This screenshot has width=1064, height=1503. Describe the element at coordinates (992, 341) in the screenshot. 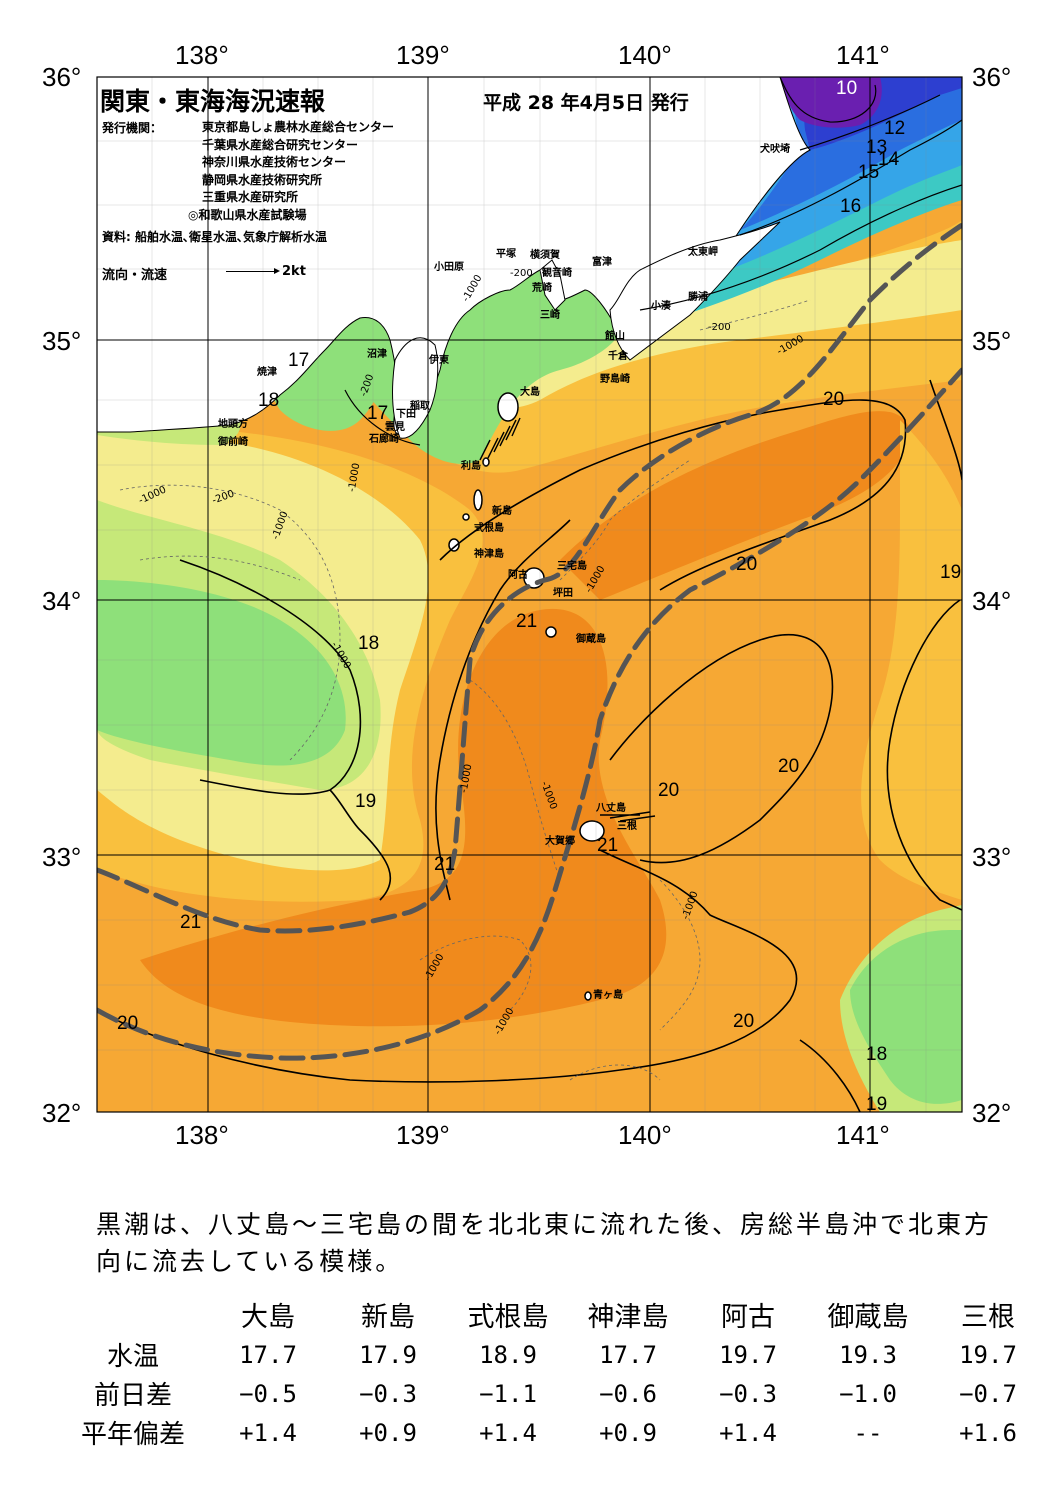

I see `lat-label-right-35: 35°` at that location.